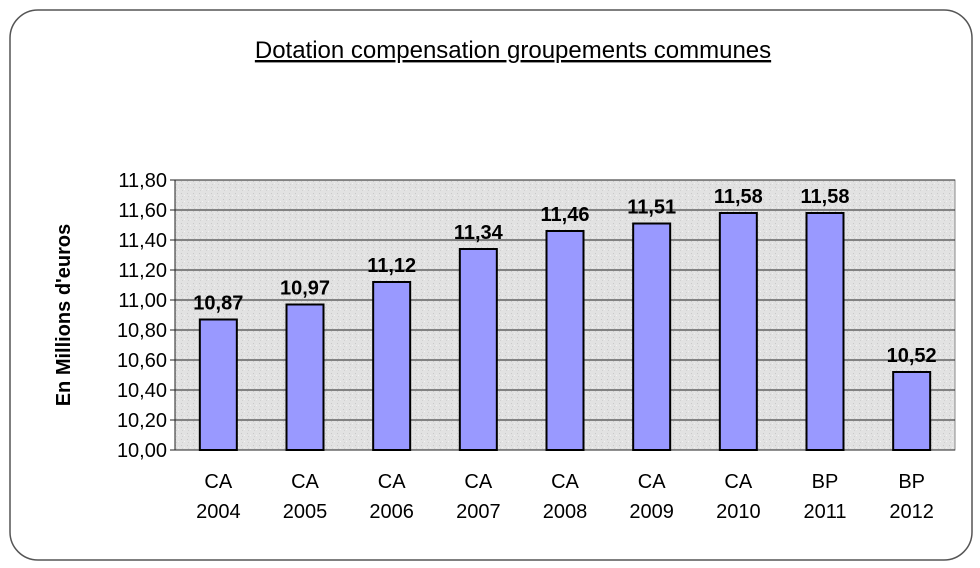 The width and height of the screenshot is (980, 568). Describe the element at coordinates (218, 304) in the screenshot. I see `value-label: 10,87` at that location.